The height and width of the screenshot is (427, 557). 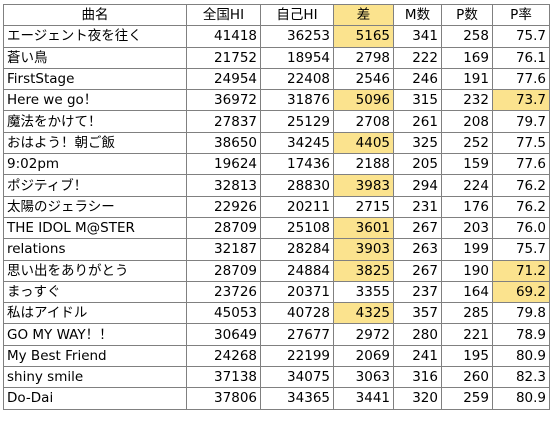 I want to click on cell-m-count: 325, so click(x=417, y=143).